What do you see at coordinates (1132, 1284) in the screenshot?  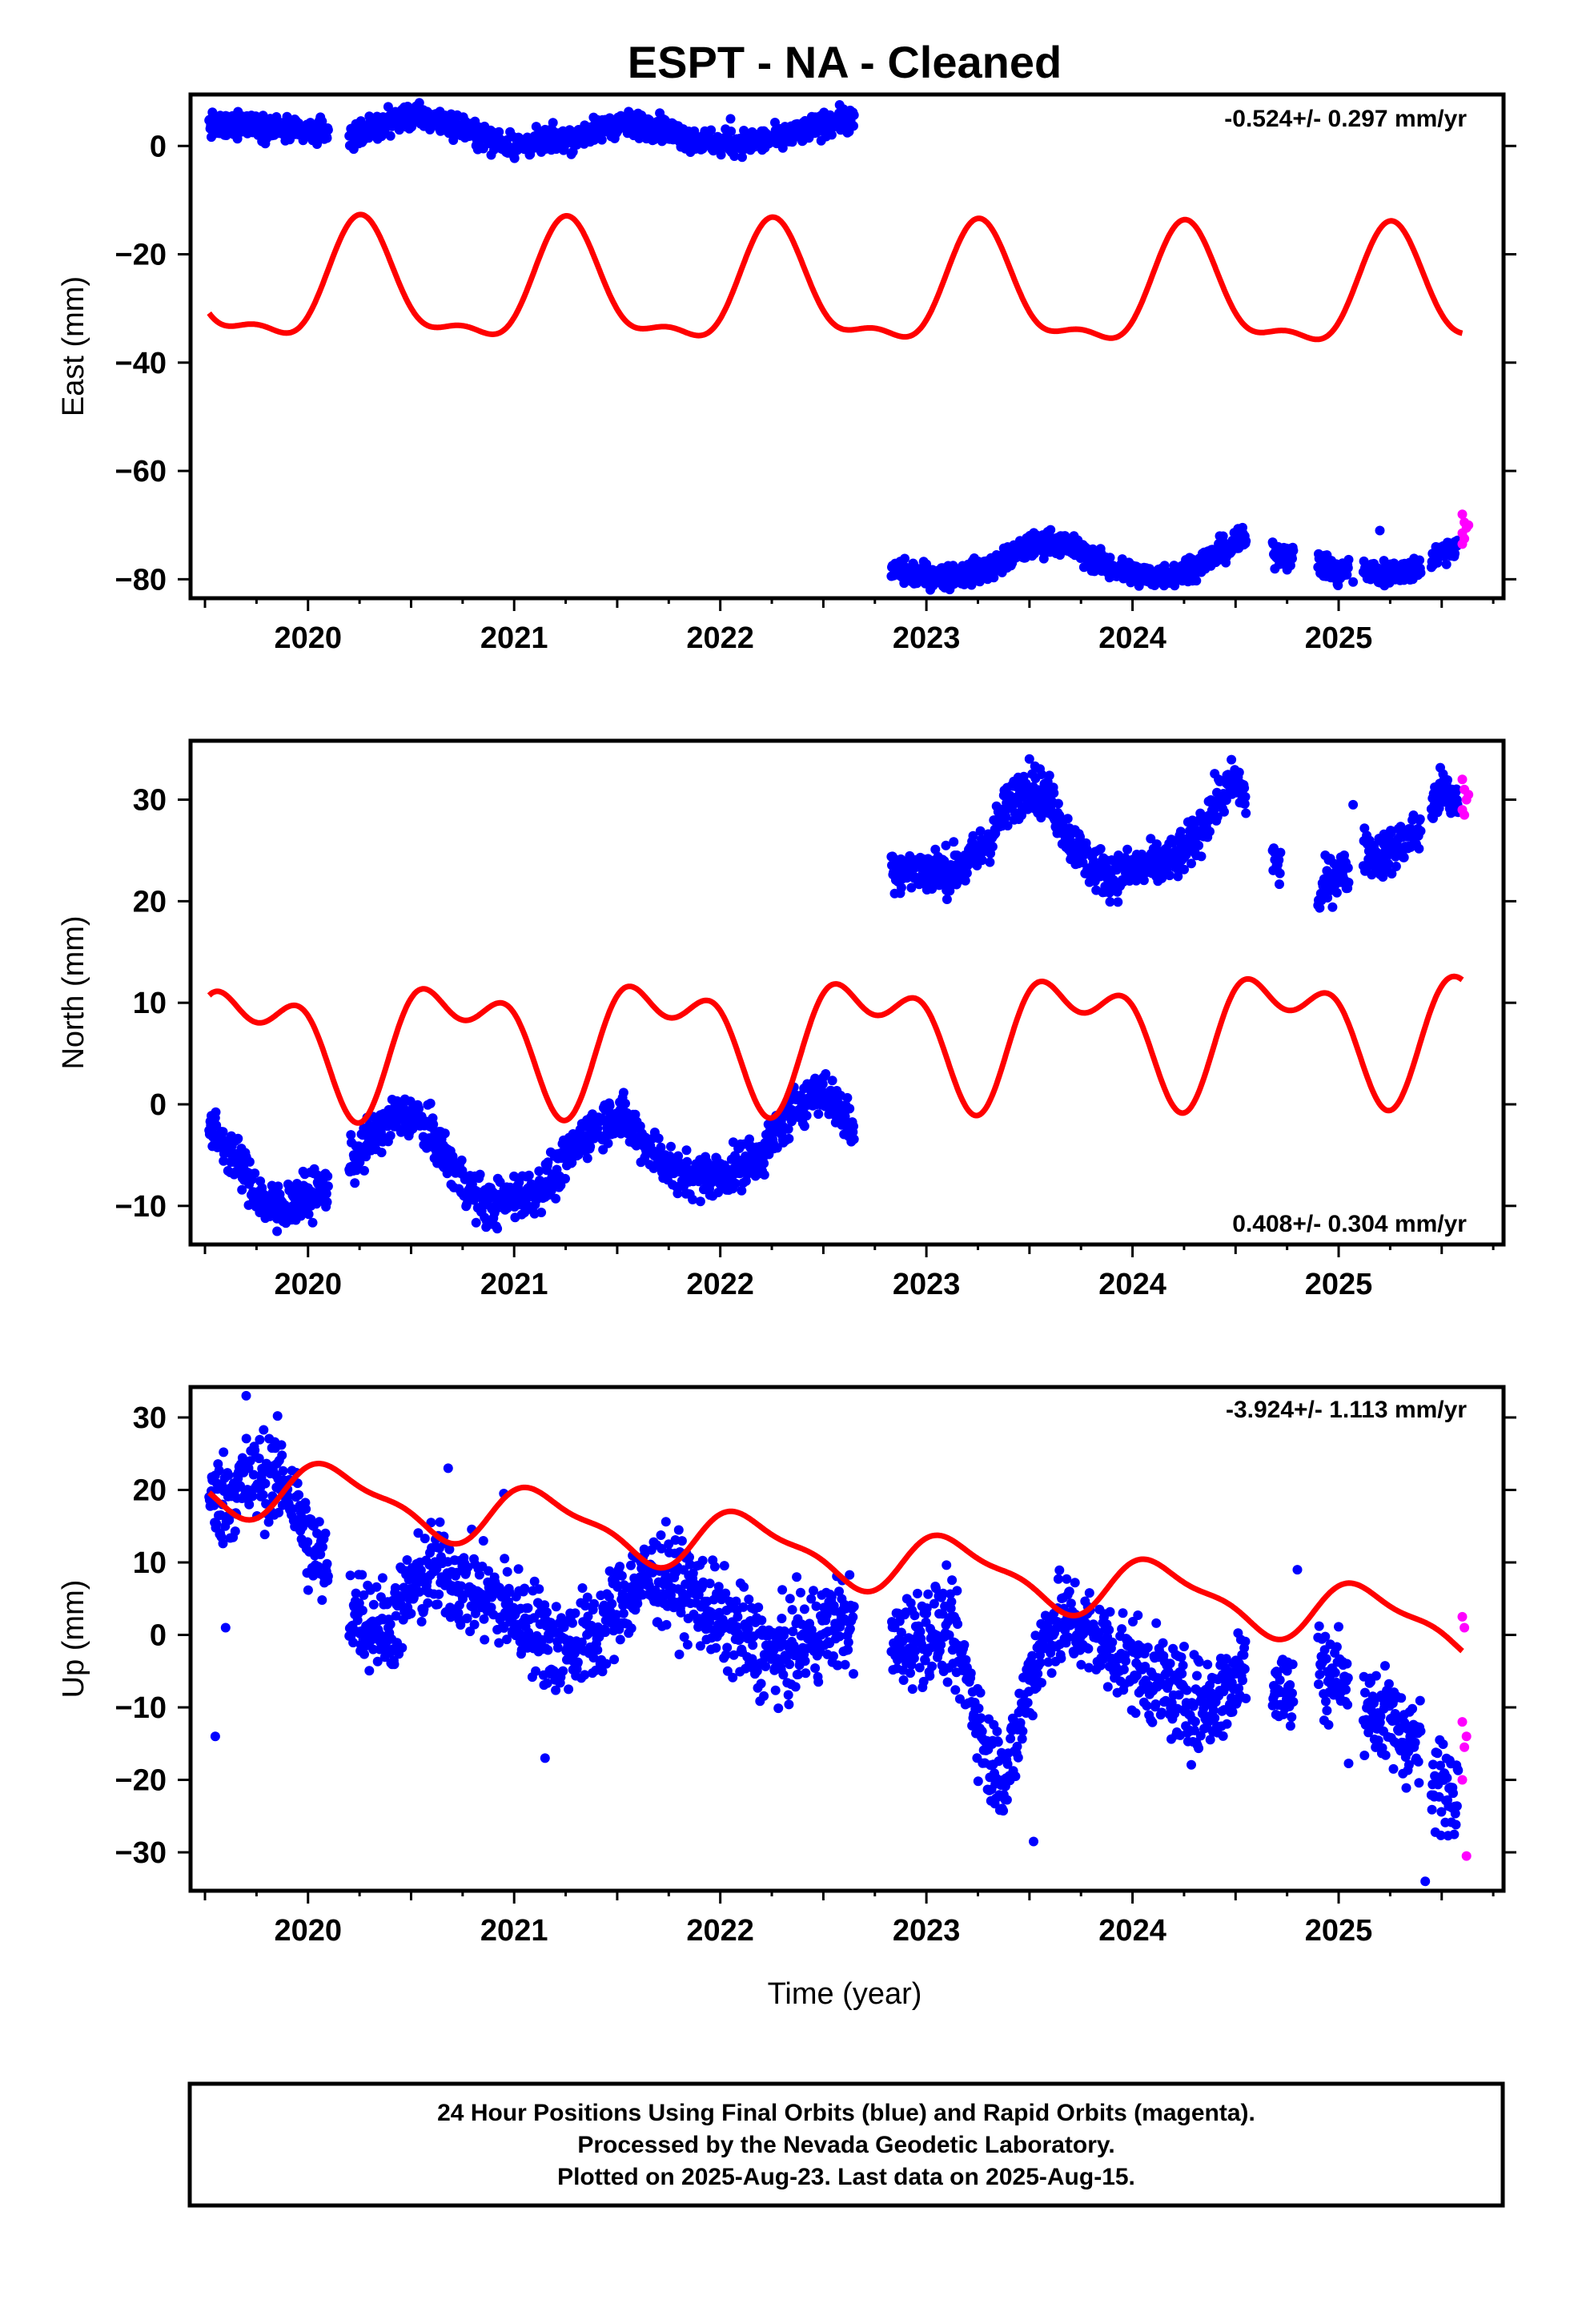 I see `north-x-tick-label: 2024` at bounding box center [1132, 1284].